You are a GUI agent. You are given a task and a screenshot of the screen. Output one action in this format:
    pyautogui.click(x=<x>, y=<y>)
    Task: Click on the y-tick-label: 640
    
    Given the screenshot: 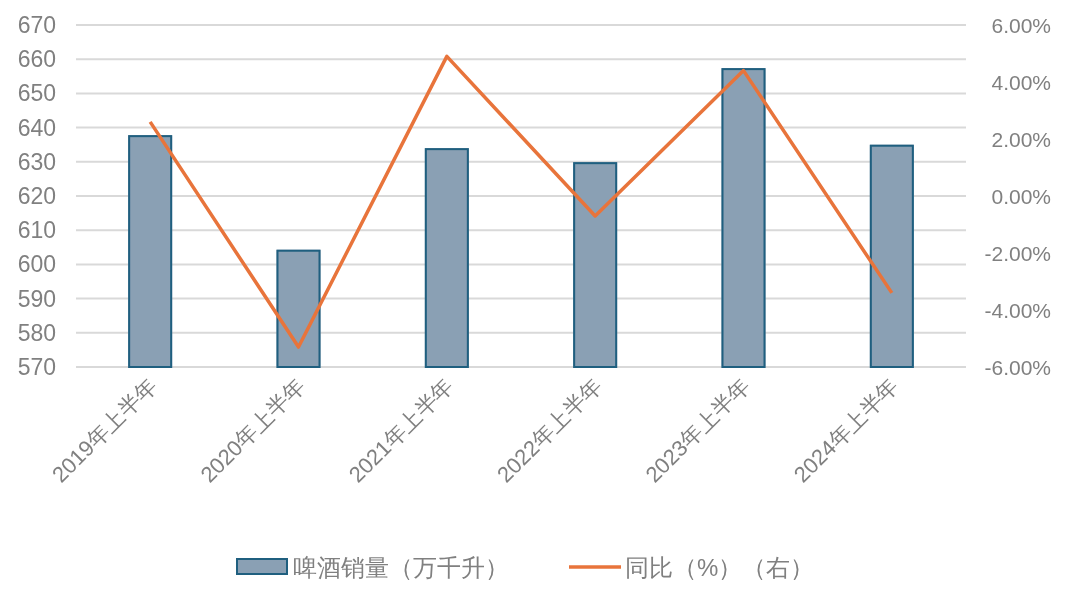 What is the action you would take?
    pyautogui.click(x=36, y=127)
    